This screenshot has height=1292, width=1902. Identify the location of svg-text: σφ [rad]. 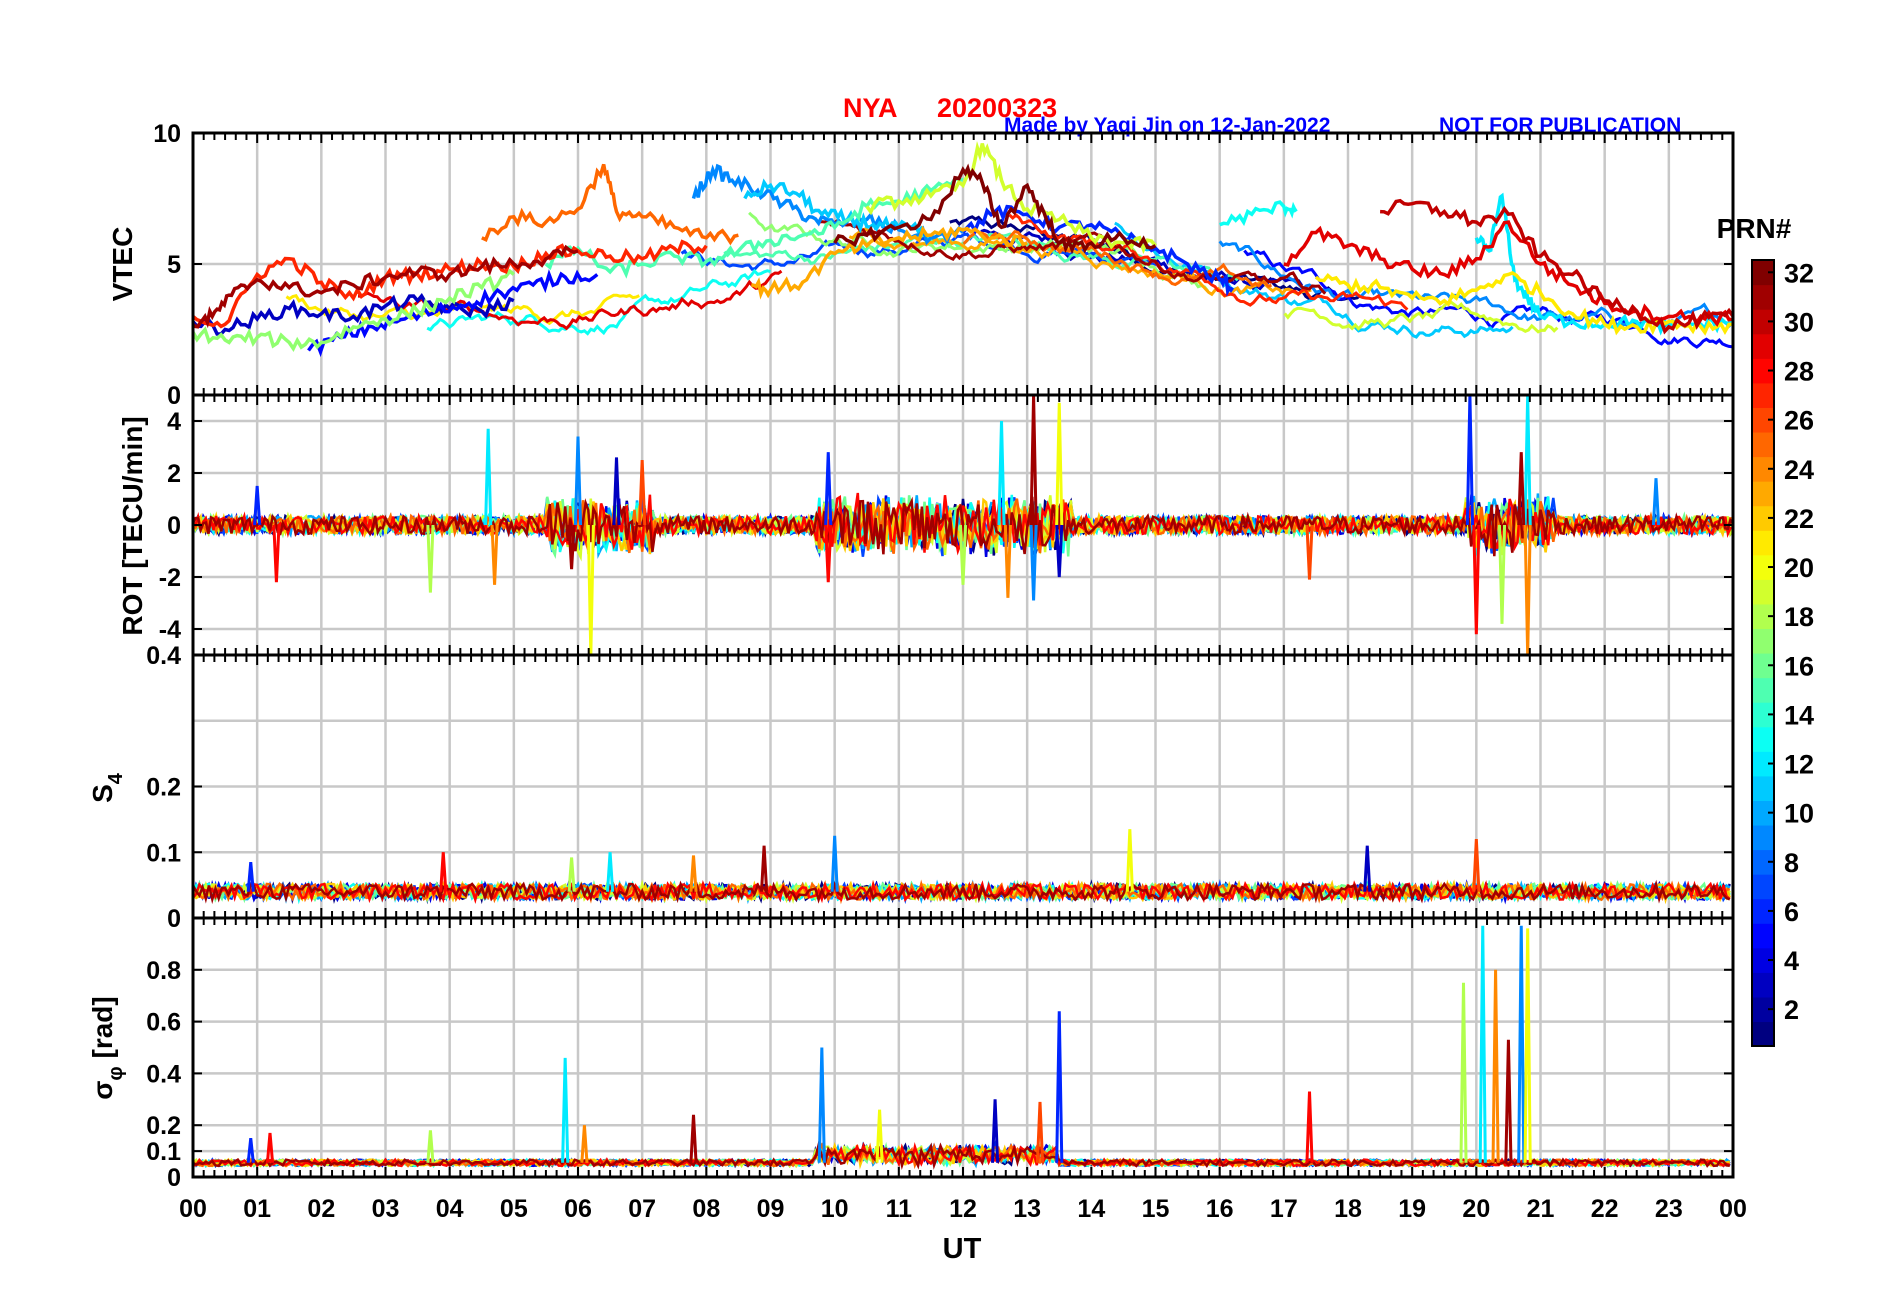
(107, 1047).